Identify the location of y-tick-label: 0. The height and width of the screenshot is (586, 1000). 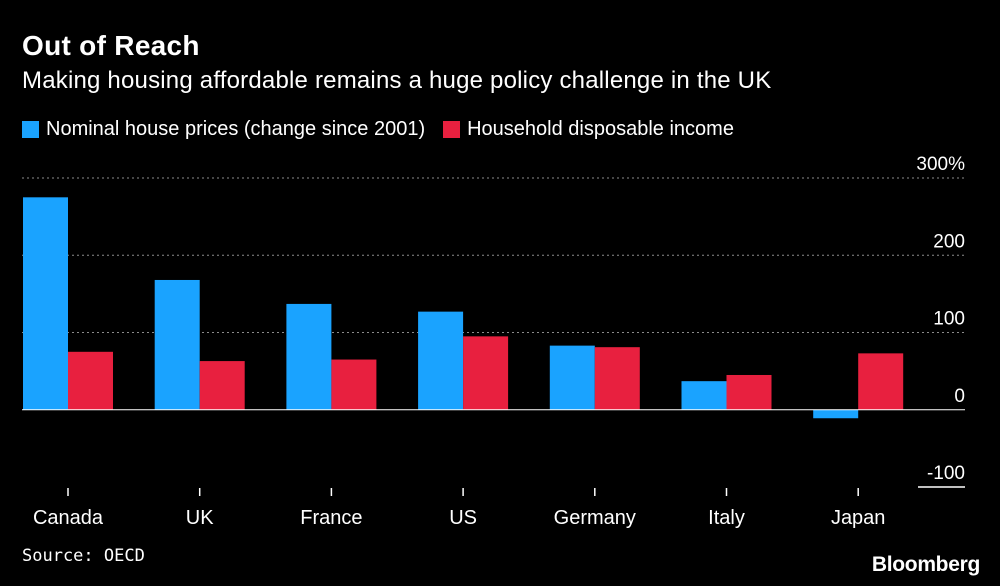
(959, 396).